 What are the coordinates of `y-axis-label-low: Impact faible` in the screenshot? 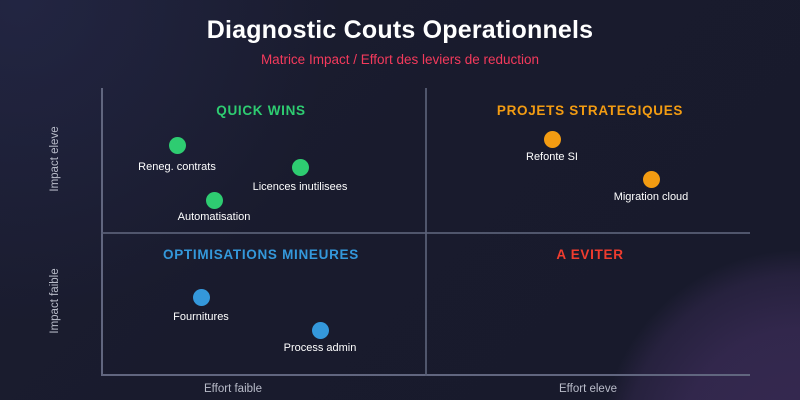 It's located at (55, 301).